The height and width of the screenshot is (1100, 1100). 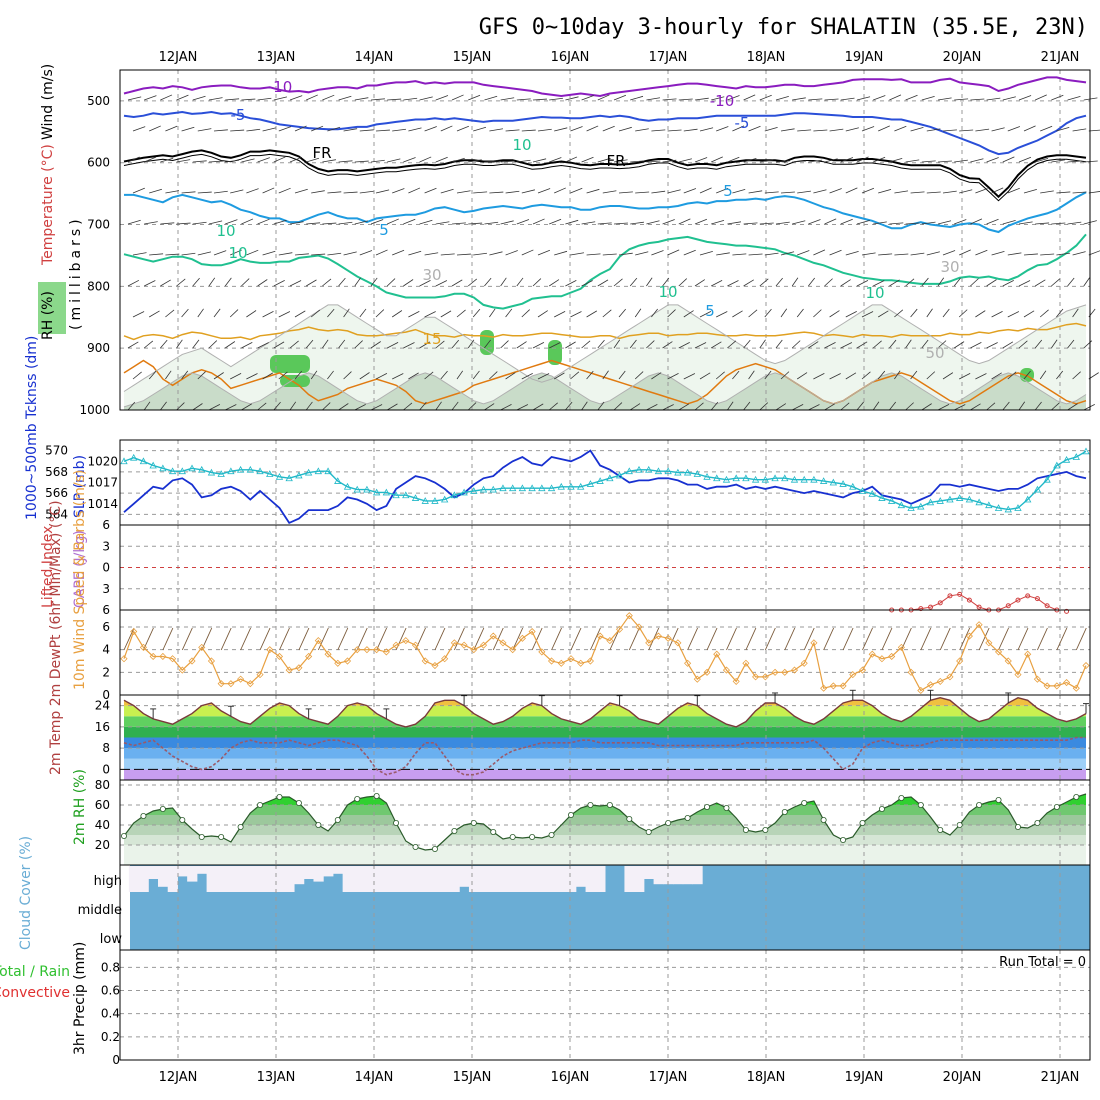 What do you see at coordinates (94, 410) in the screenshot?
I see `pressure-tick-label: 1000` at bounding box center [94, 410].